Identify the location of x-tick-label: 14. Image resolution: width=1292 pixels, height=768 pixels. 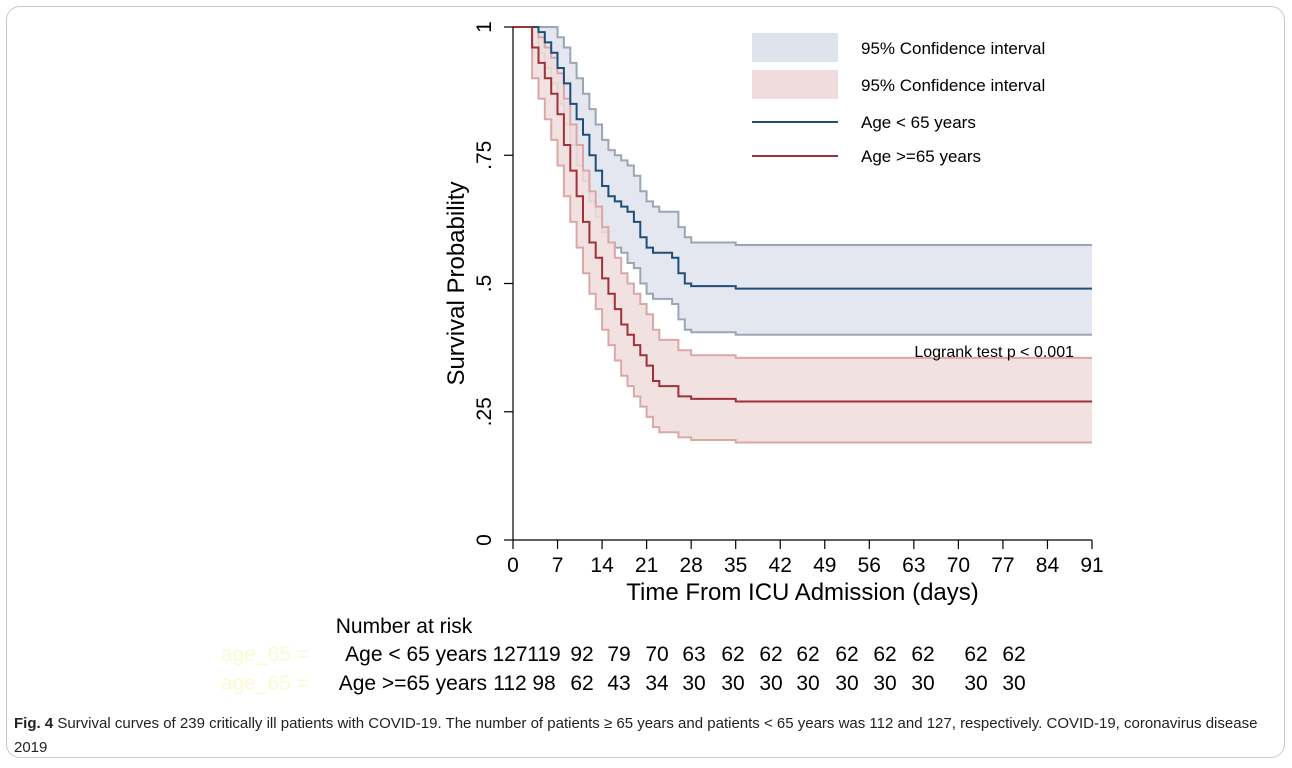
(602, 565).